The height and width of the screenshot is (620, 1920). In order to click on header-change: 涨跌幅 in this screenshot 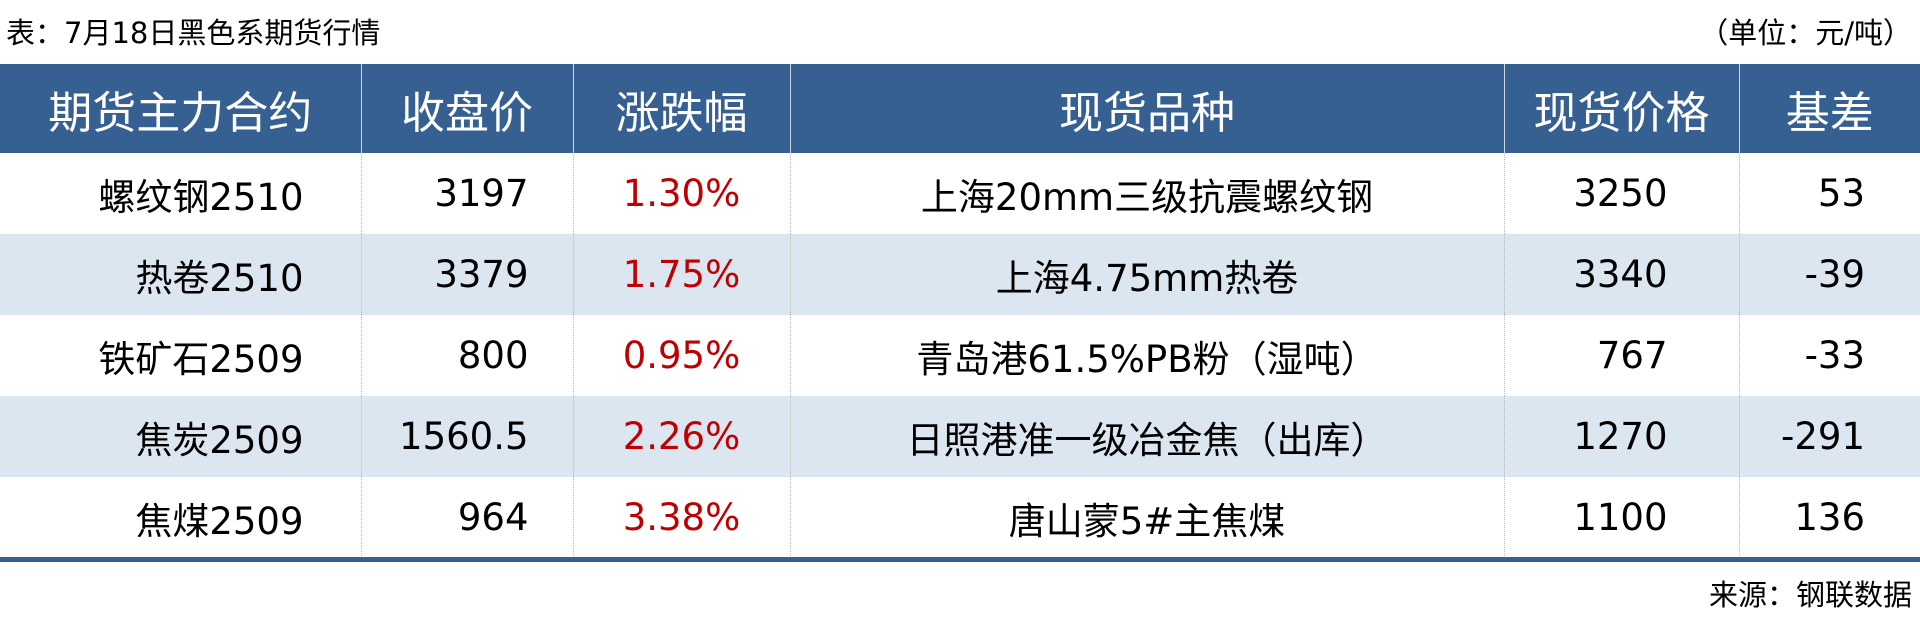, I will do `click(681, 108)`.